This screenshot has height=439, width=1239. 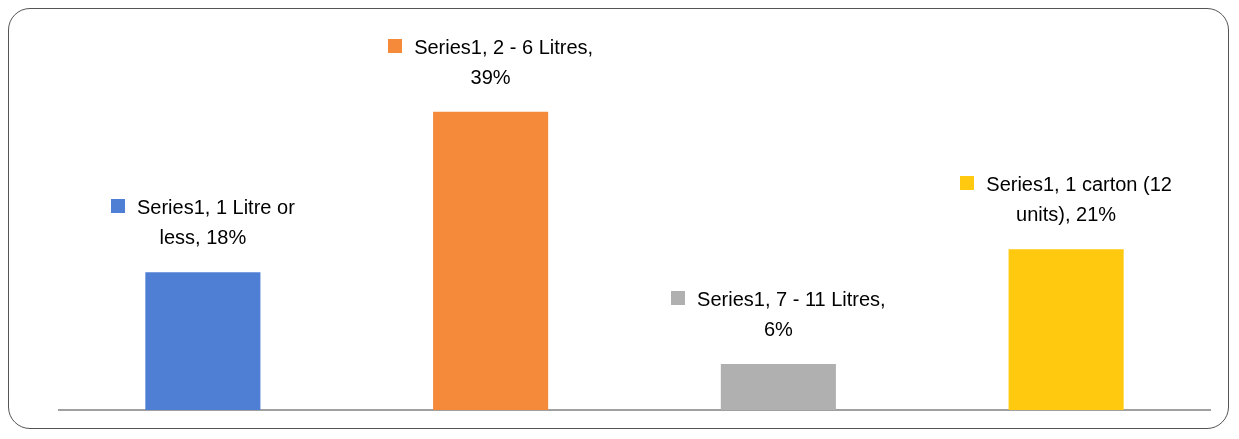 I want to click on data-label: Series1, 1 Litre or less, 18%, so click(x=216, y=222).